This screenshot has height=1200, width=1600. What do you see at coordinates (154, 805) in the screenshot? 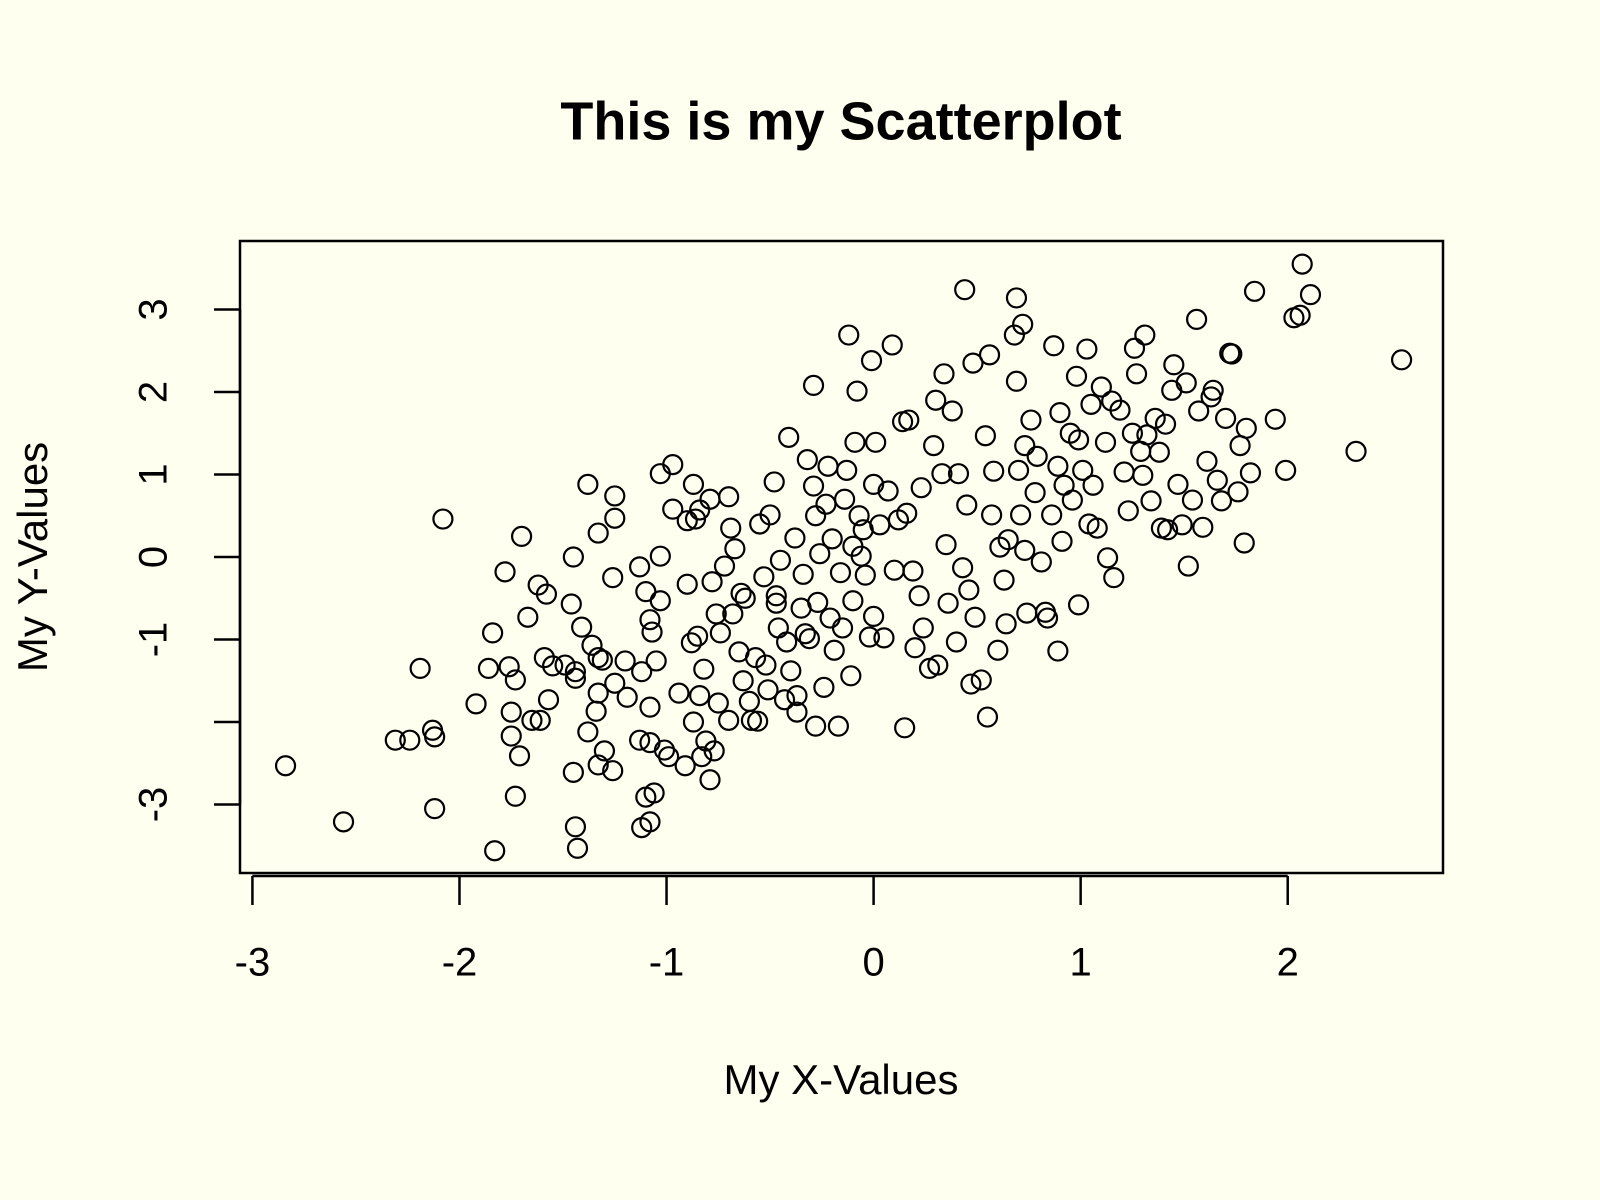
I see `y-tick-label: -3` at bounding box center [154, 805].